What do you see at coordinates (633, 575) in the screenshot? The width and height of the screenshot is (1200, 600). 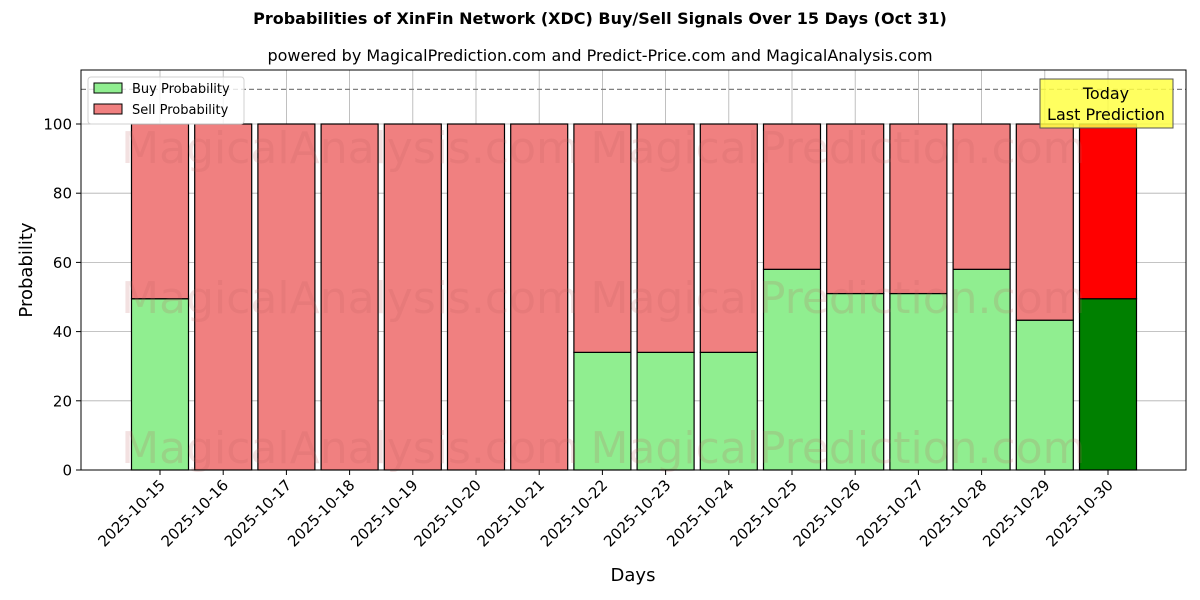 I see `x-axis-label: Days` at bounding box center [633, 575].